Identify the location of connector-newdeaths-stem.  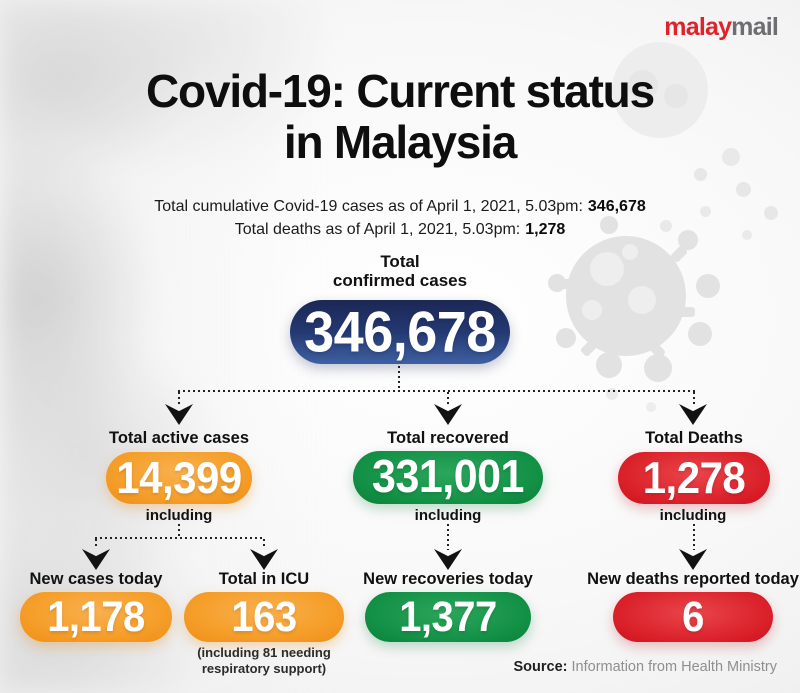
(694, 537).